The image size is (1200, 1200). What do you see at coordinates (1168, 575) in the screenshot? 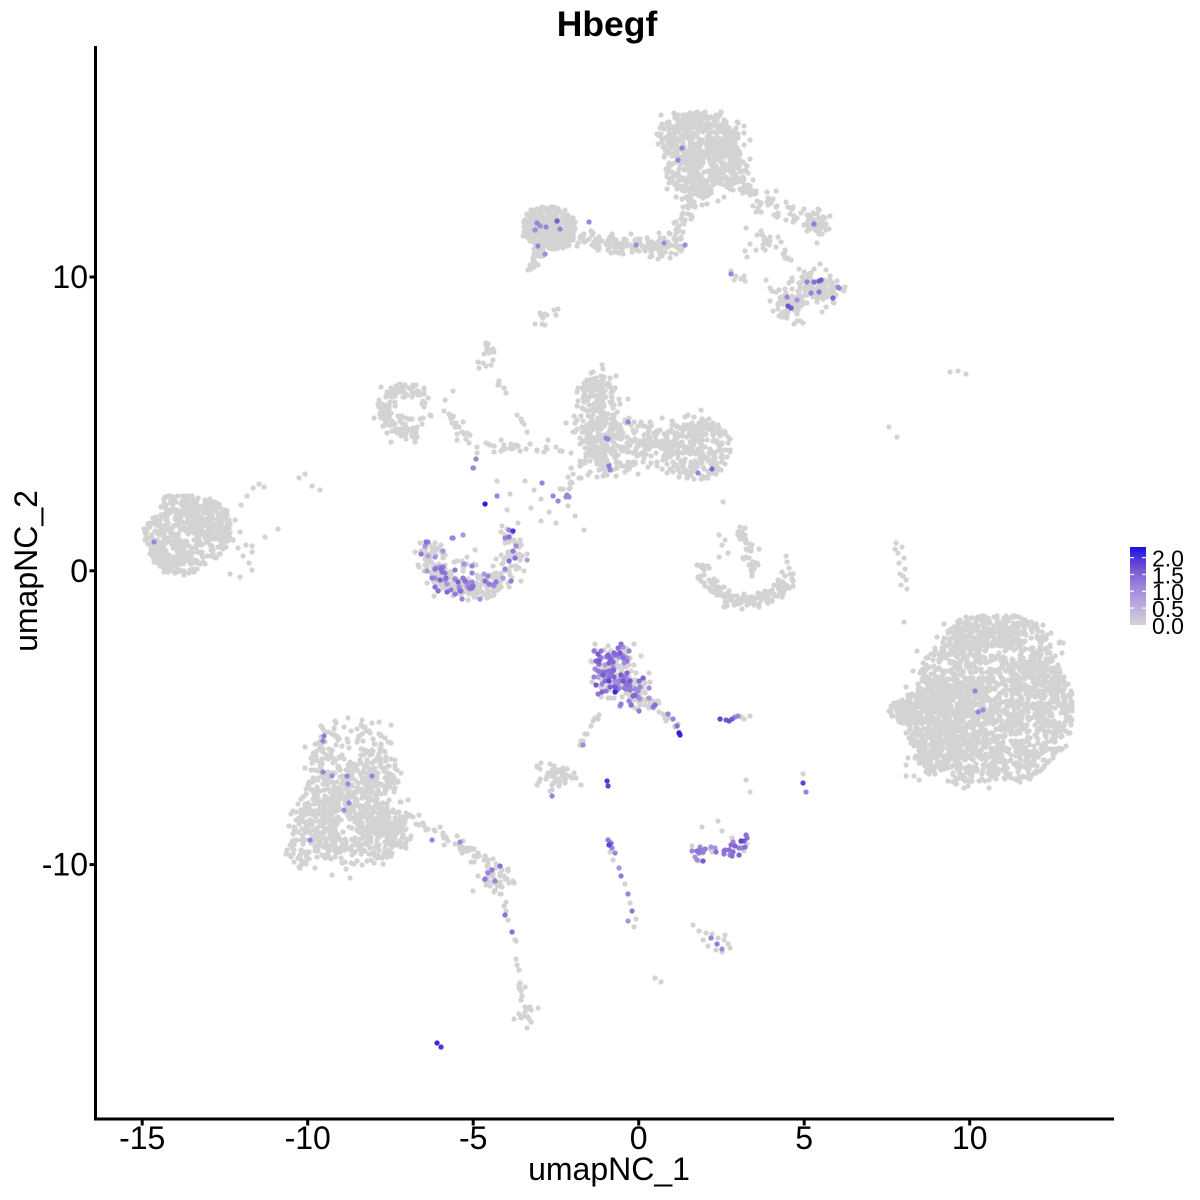
I see `svg-text: 1.5` at bounding box center [1168, 575].